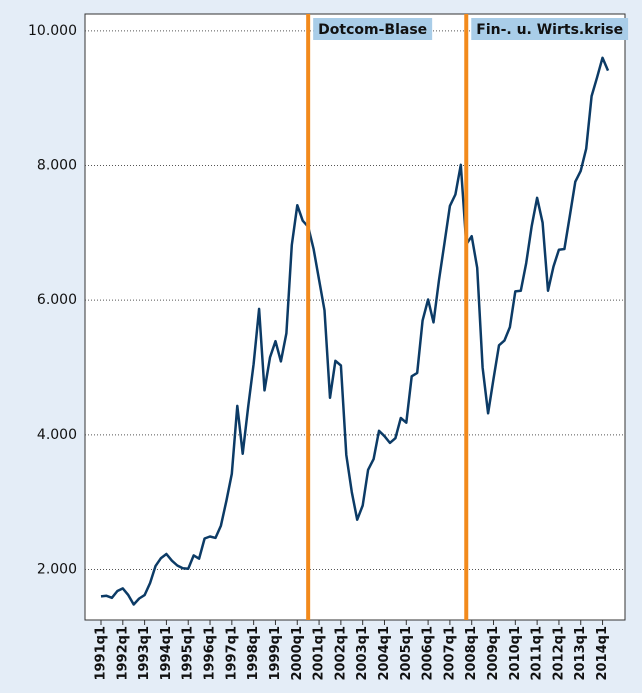 Image resolution: width=642 pixels, height=693 pixels. Describe the element at coordinates (57, 300) in the screenshot. I see `y-tick-label: 6.000` at that location.